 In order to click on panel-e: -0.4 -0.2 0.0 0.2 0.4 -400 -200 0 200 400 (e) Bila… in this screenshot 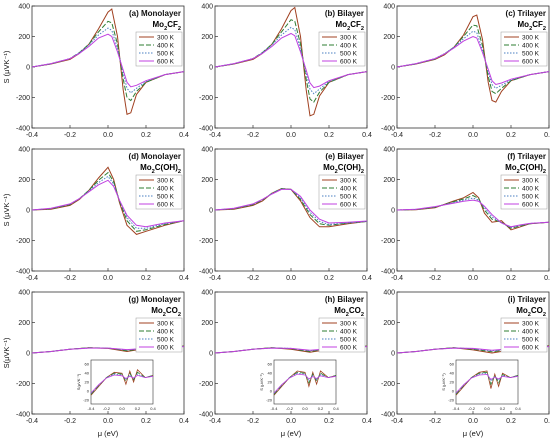, I will do `click(285, 215)`.